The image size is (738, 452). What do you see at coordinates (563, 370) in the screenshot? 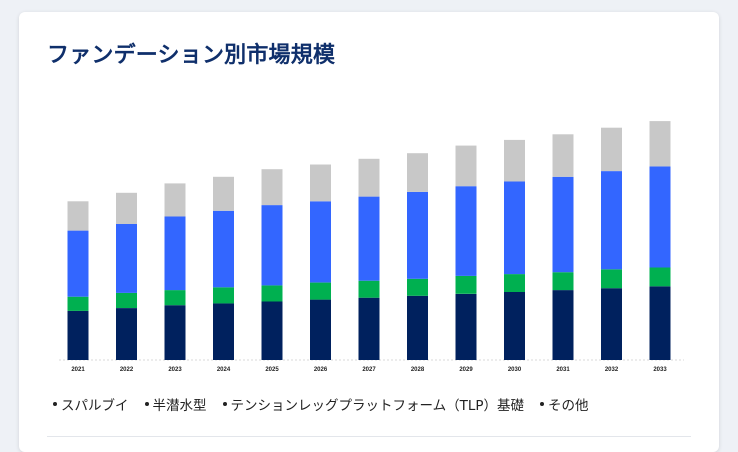
I see `x-tick-label: 2031` at bounding box center [563, 370].